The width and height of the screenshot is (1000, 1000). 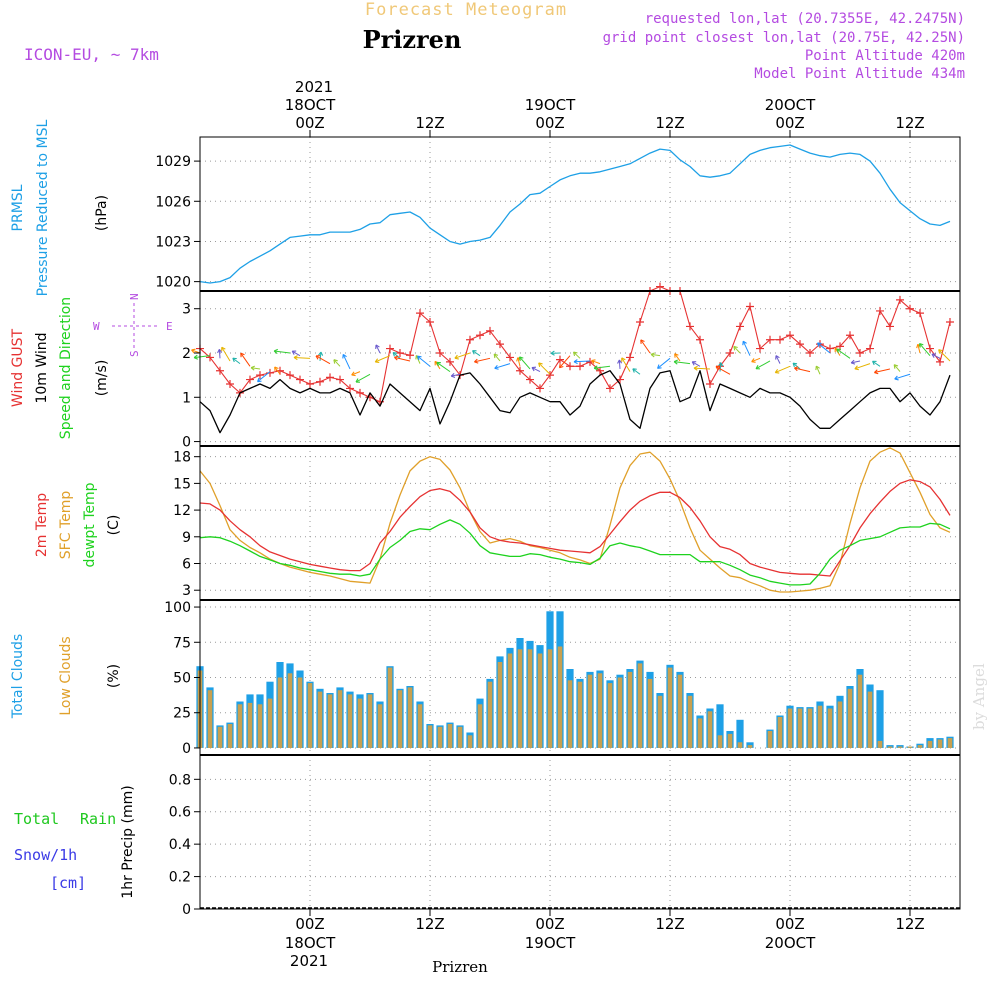 What do you see at coordinates (550, 943) in the screenshot?
I see `bottom-date-label: 19OCT` at bounding box center [550, 943].